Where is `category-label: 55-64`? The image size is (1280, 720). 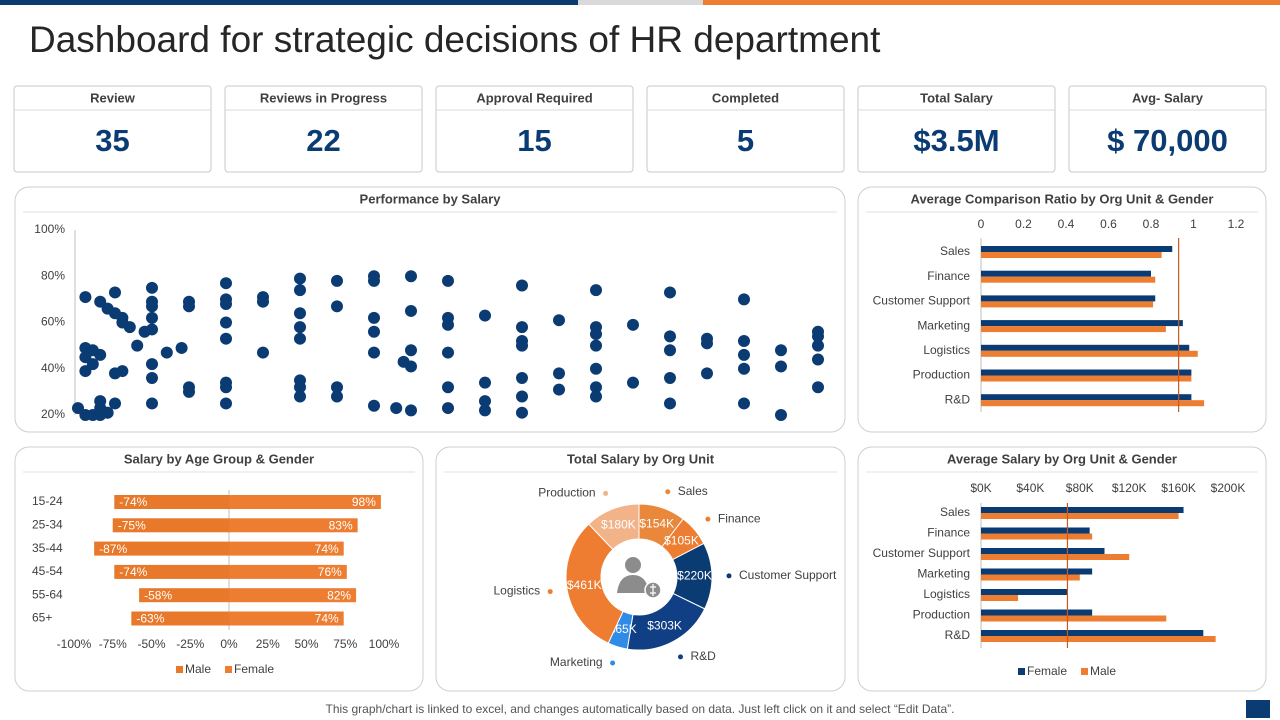
category-label: 55-64 is located at coordinates (47, 594).